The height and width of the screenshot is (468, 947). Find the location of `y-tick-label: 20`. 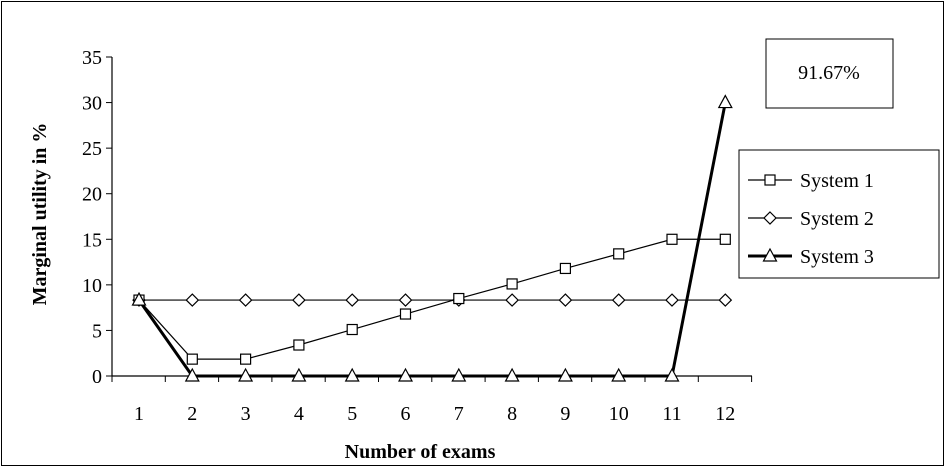

y-tick-label: 20 is located at coordinates (92, 195).